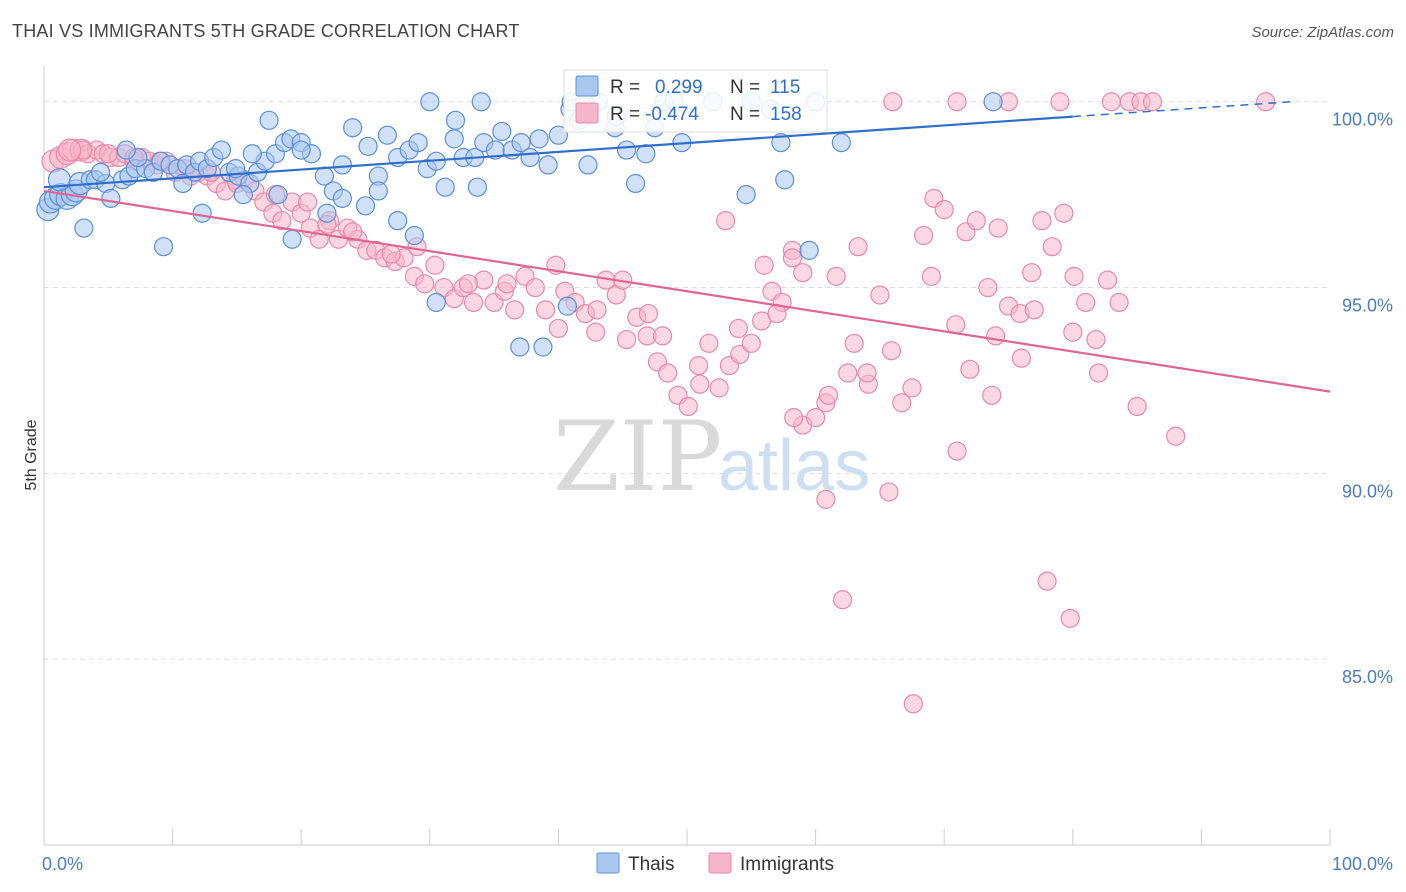 The image size is (1406, 892). I want to click on y-axis-title: 5th Grade, so click(31, 454).